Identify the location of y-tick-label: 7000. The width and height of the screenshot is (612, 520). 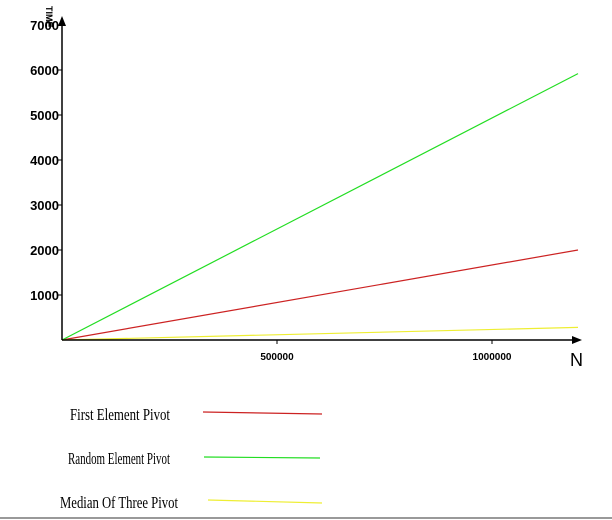
(44, 25).